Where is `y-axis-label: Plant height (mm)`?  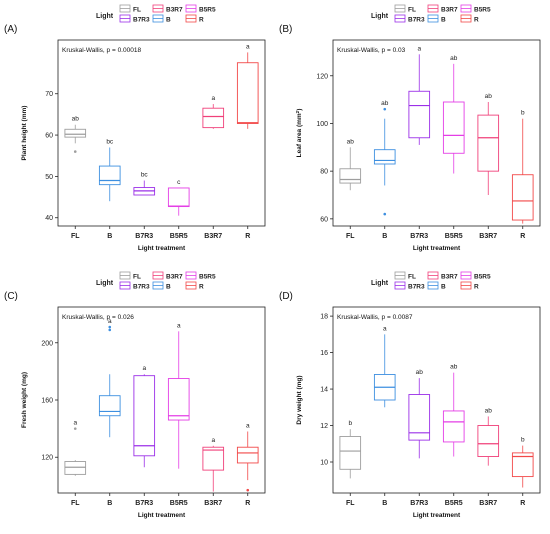
y-axis-label: Plant height (mm) is located at coordinates (24, 133).